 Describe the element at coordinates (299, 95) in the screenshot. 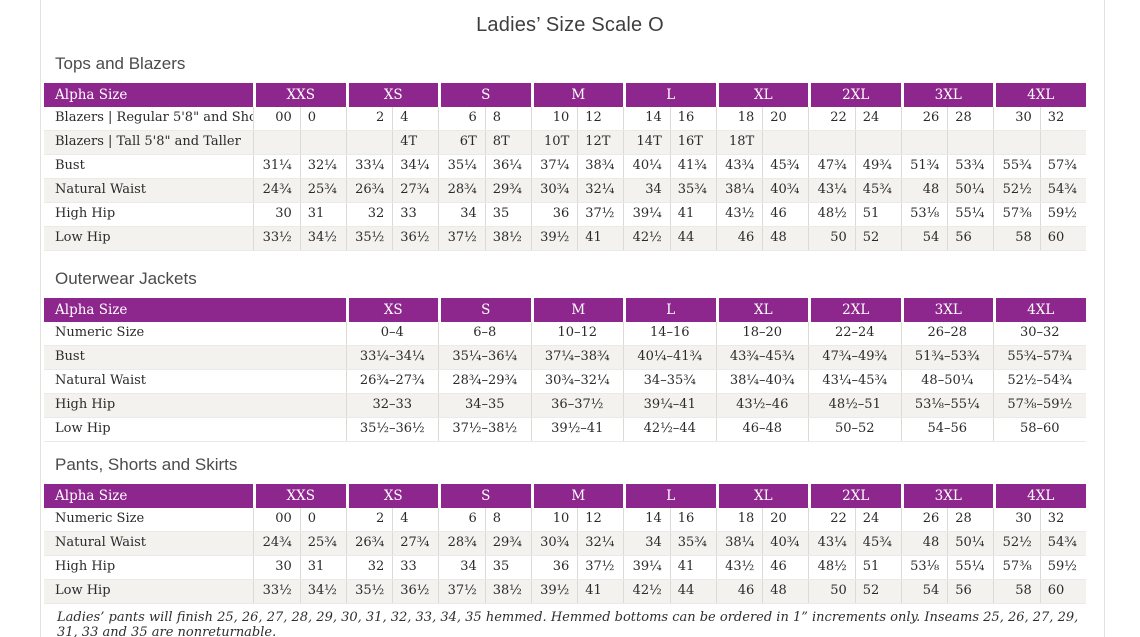

I see `header-cell-size: XXS` at that location.